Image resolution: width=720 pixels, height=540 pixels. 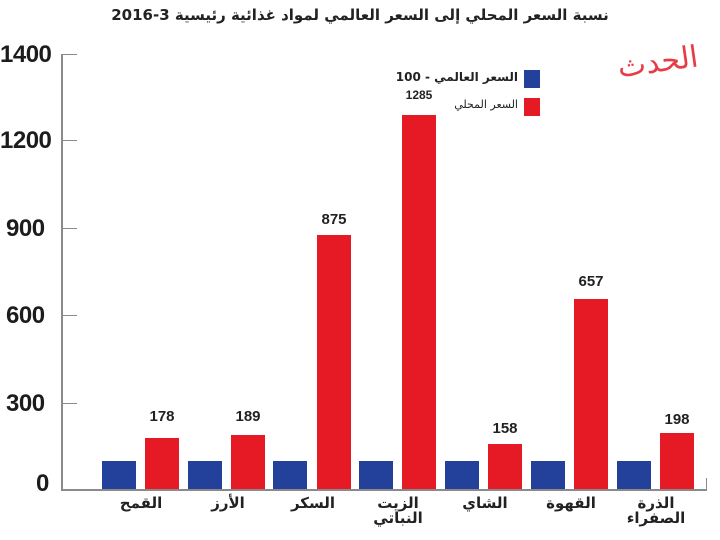 What do you see at coordinates (228, 503) in the screenshot?
I see `category-label-rice: الأرز` at bounding box center [228, 503].